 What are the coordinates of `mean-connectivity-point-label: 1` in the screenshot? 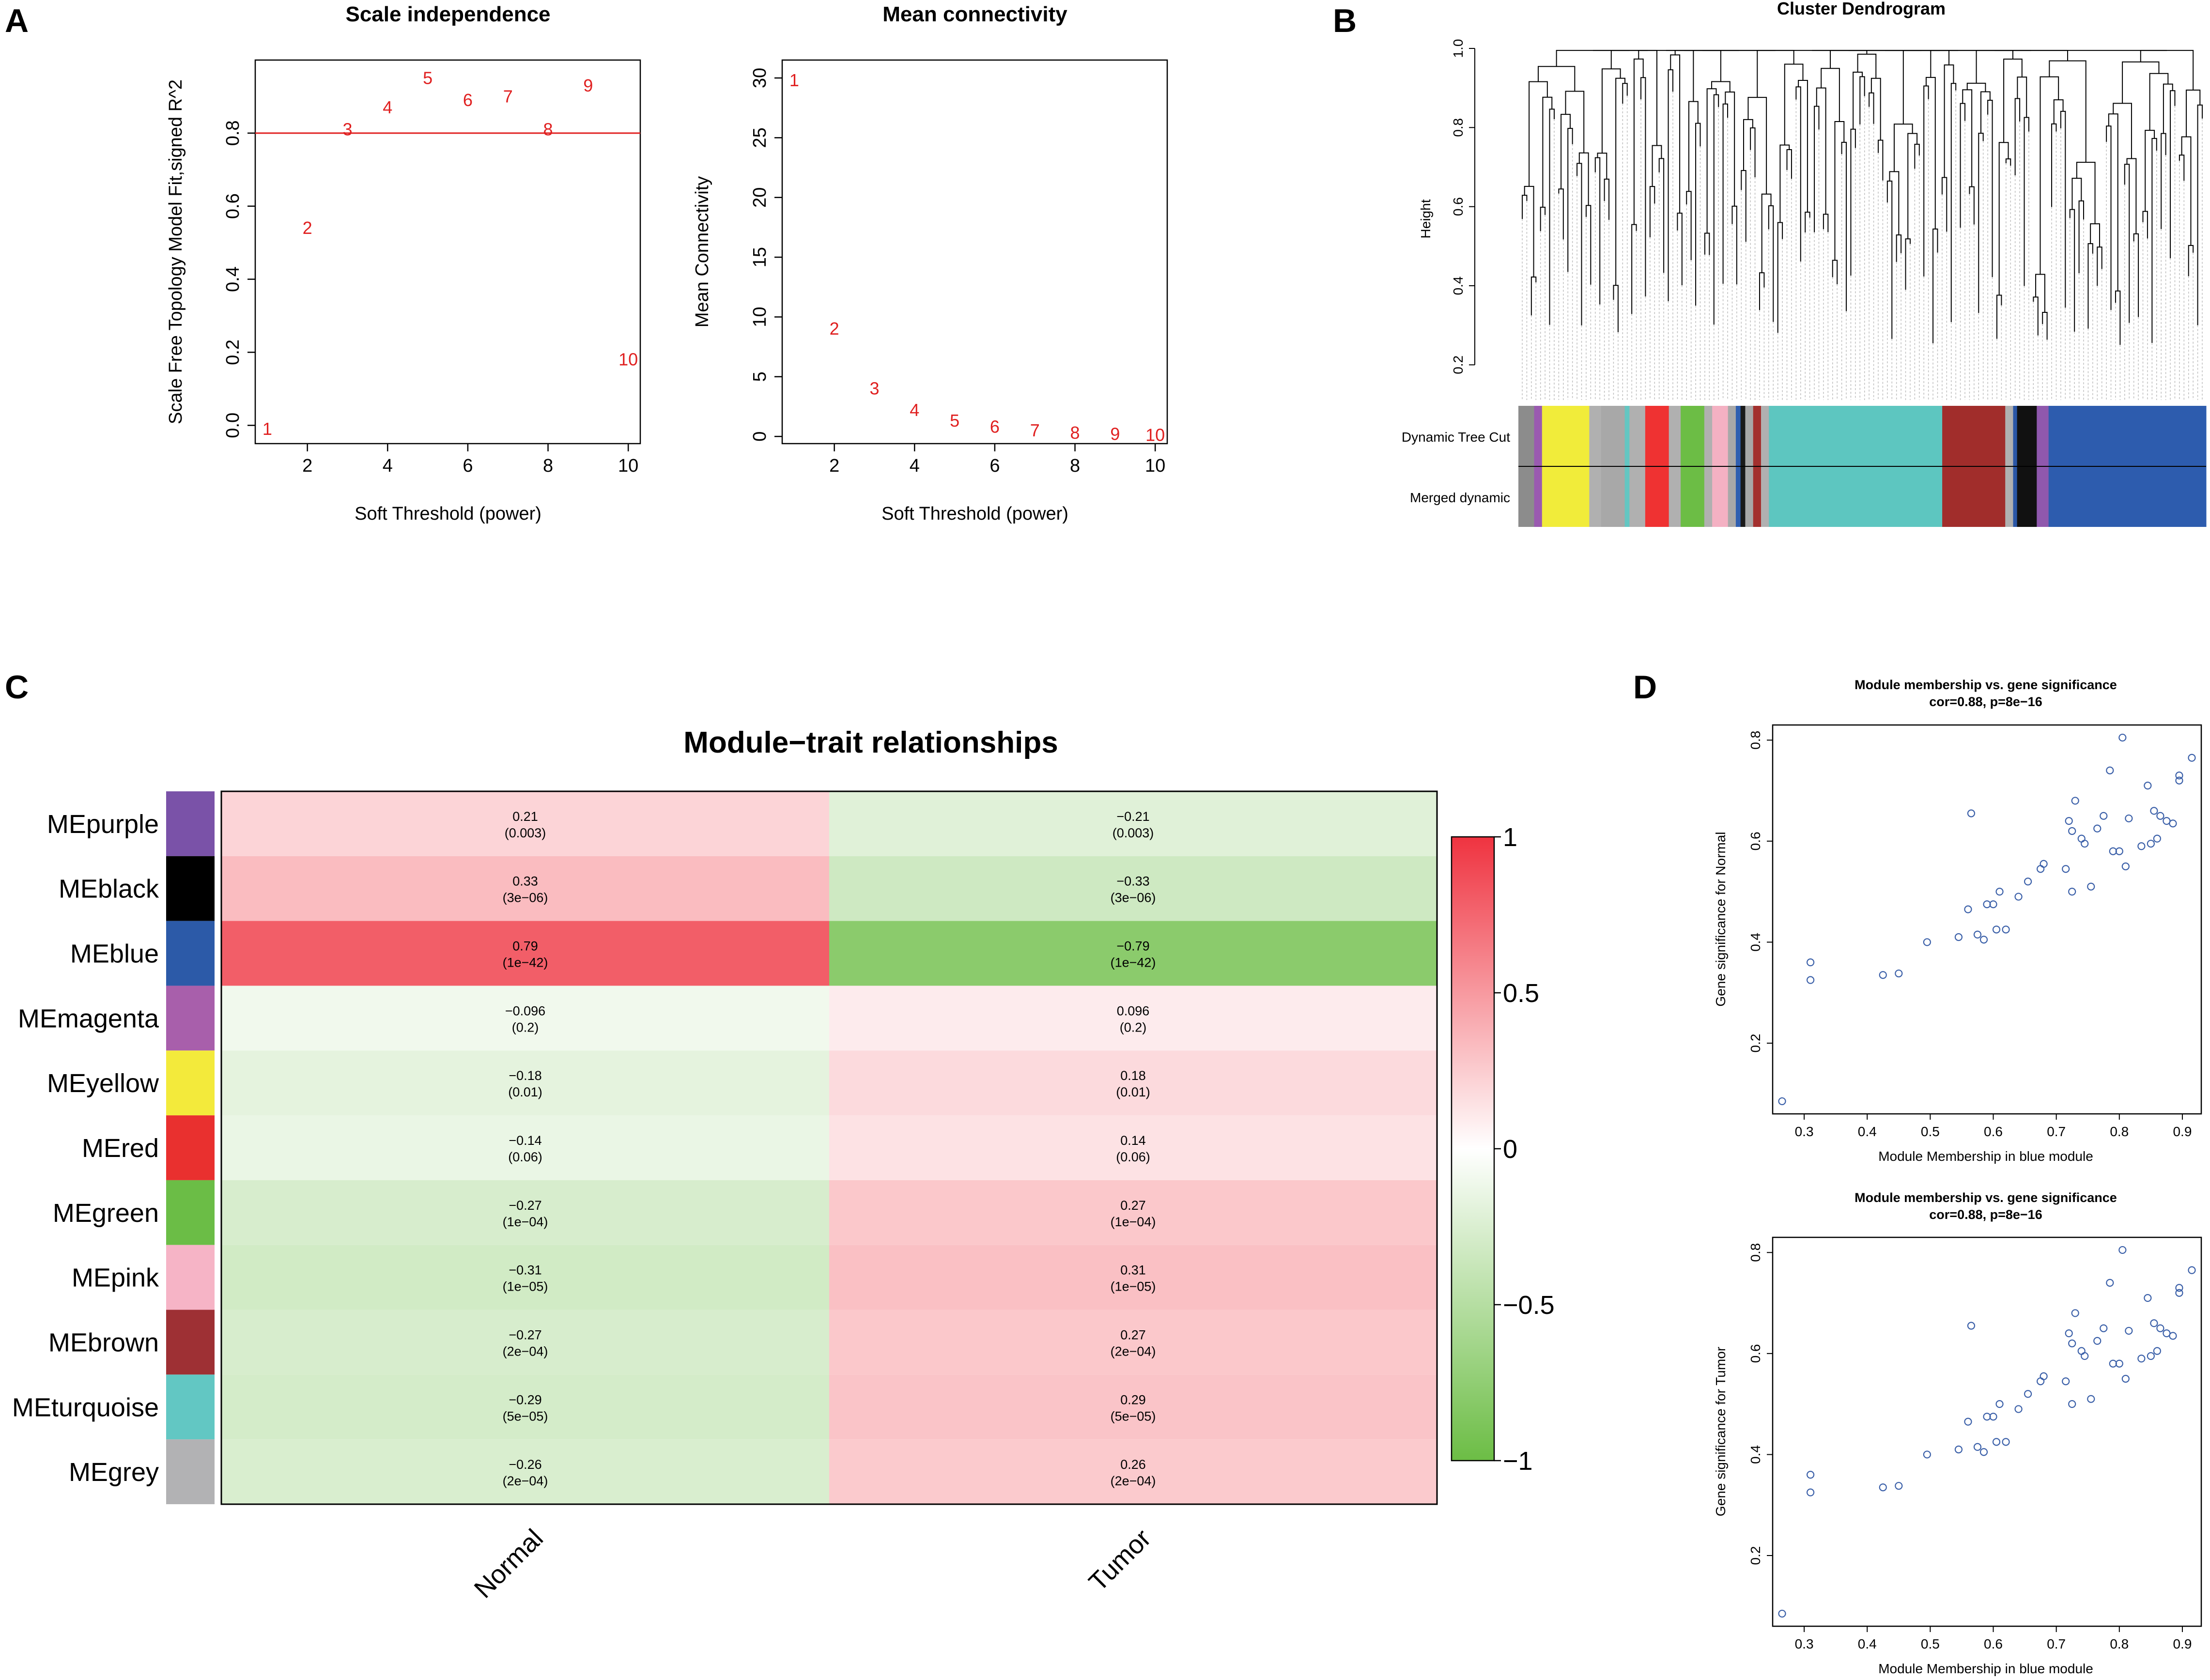 It's located at (794, 80).